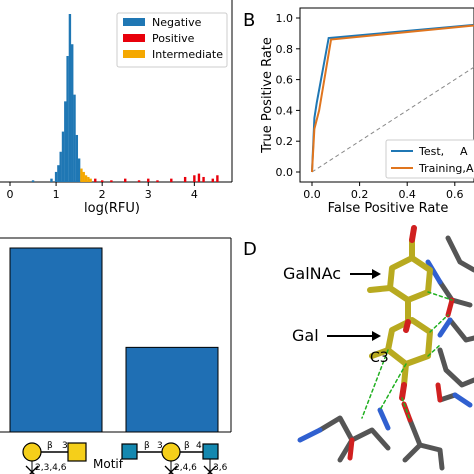  Describe the element at coordinates (50, 446) in the screenshot. I see `motif1-linkage-anomer: β` at that location.